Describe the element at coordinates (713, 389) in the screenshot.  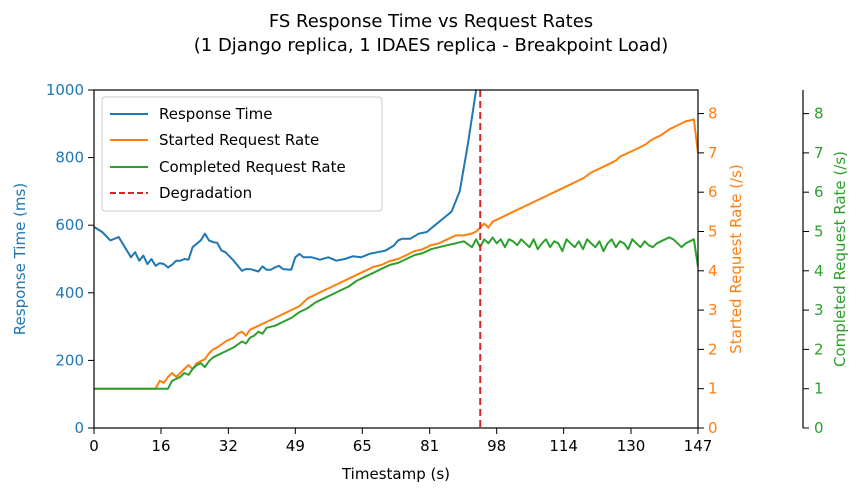
I see `started-rate-tick-label: 1` at that location.